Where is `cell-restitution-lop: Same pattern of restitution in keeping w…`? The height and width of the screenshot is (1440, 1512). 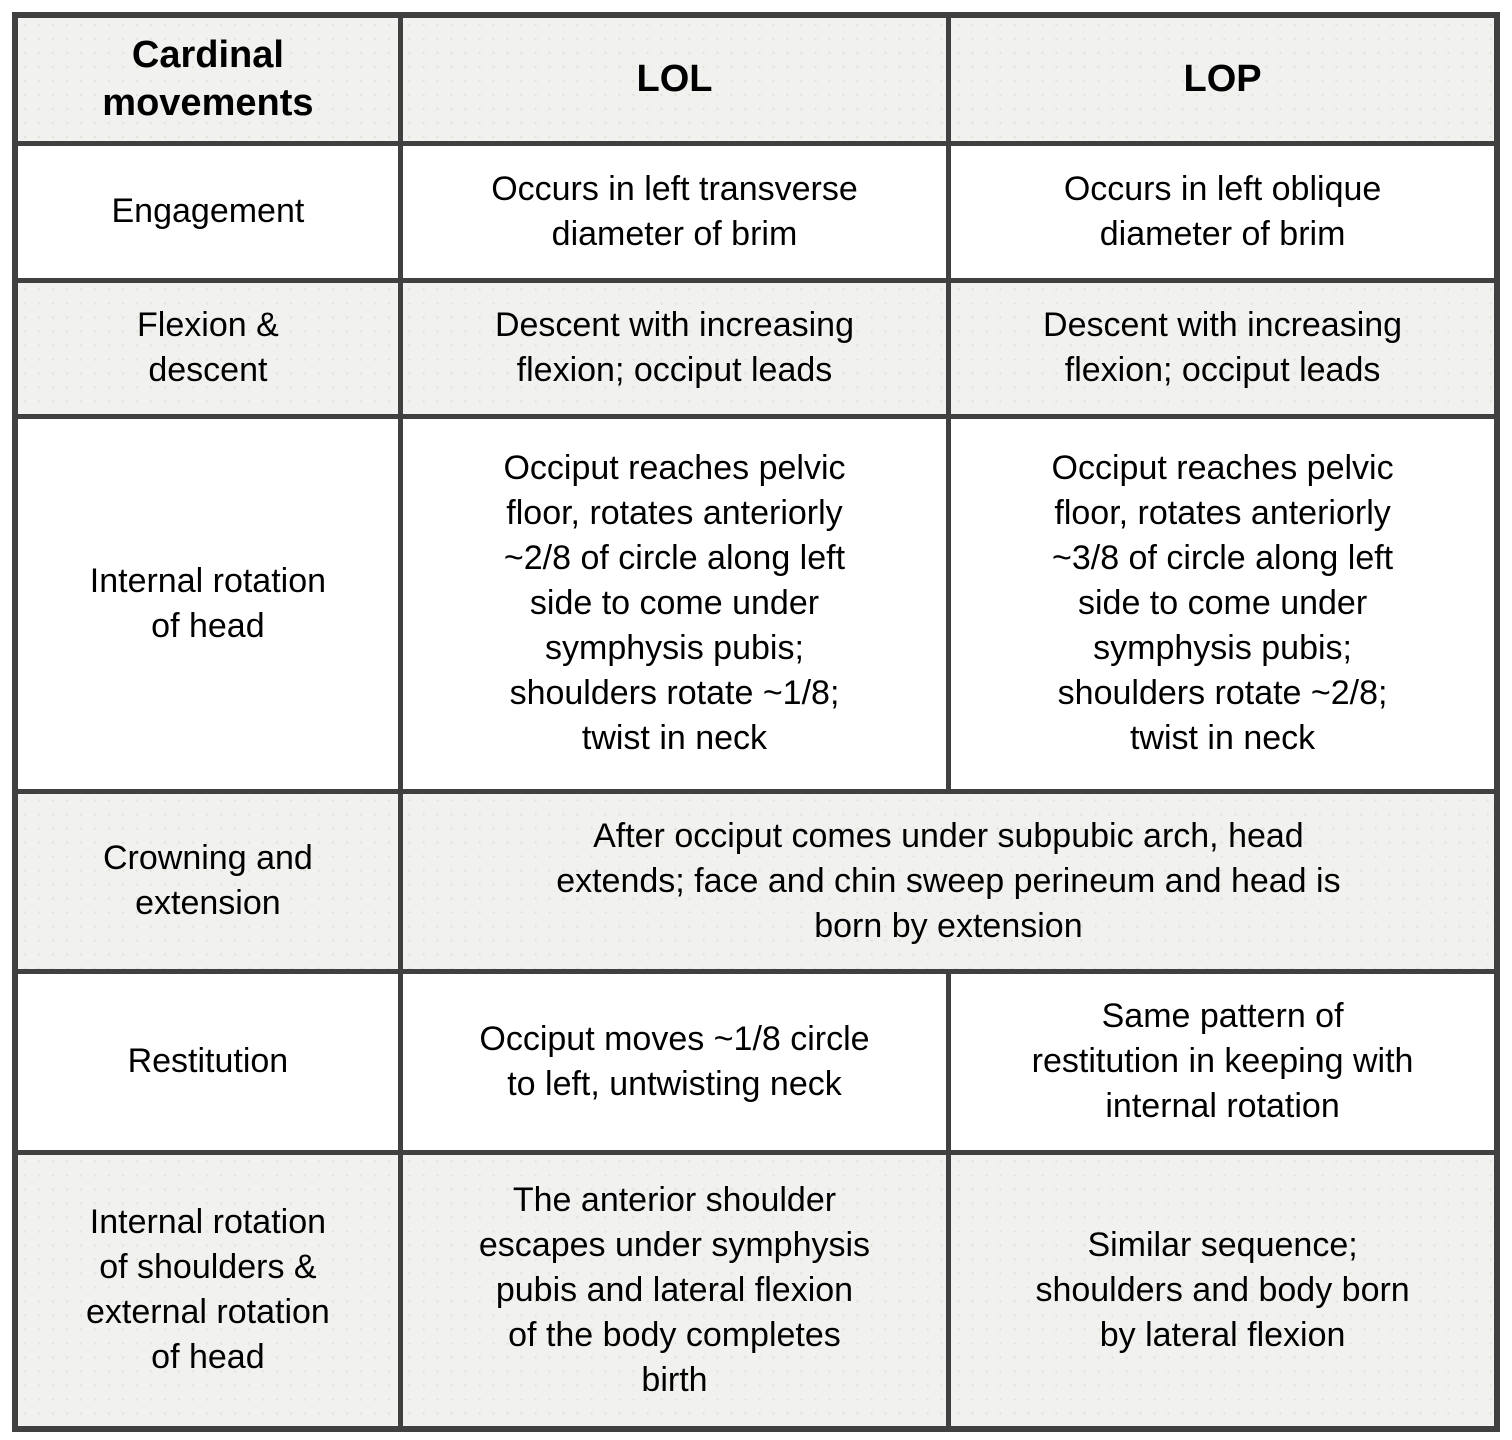 cell-restitution-lop: Same pattern of restitution in keeping w… is located at coordinates (1223, 1061).